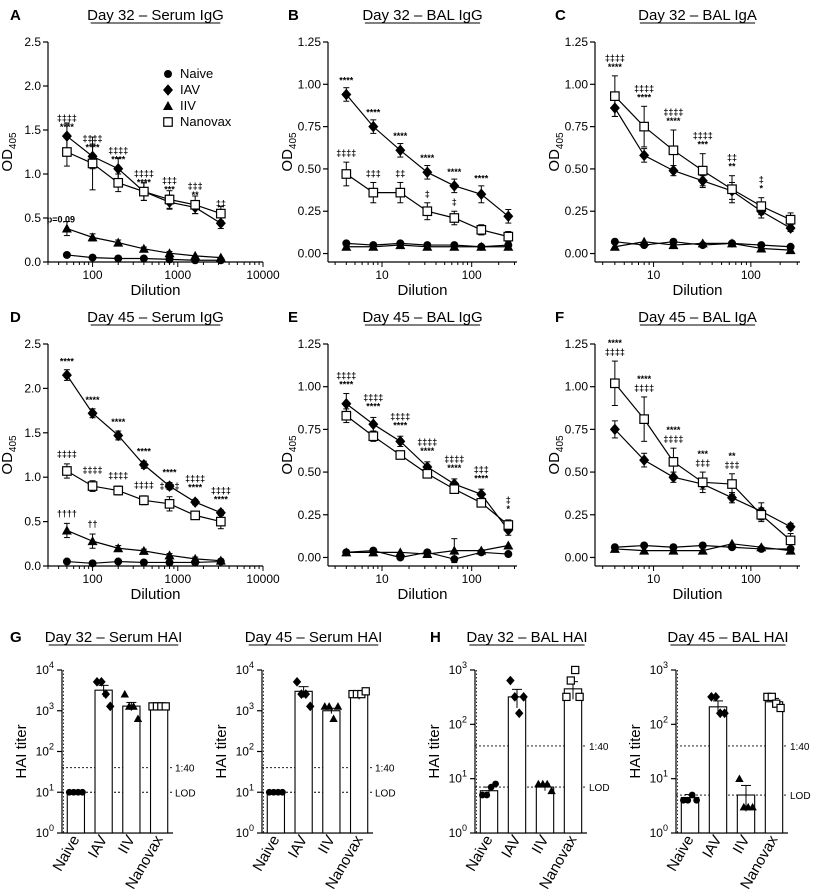 The width and height of the screenshot is (835, 896). Describe the element at coordinates (310, 42) in the screenshot. I see `y-tick-label: 1.25` at that location.